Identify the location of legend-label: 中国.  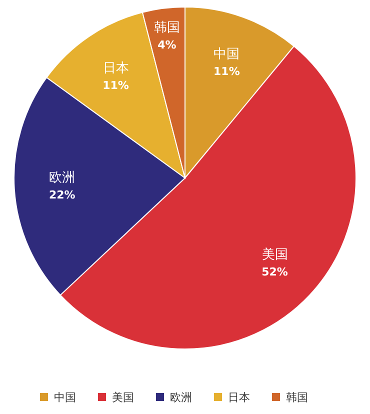
(65, 397).